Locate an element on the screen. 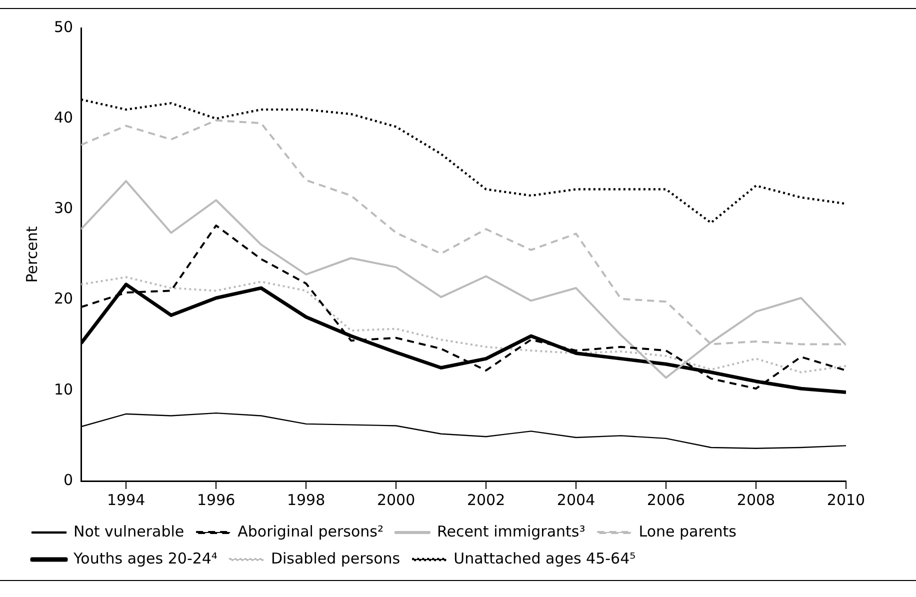 The height and width of the screenshot is (597, 916). y-tick-label: 40 is located at coordinates (64, 117).